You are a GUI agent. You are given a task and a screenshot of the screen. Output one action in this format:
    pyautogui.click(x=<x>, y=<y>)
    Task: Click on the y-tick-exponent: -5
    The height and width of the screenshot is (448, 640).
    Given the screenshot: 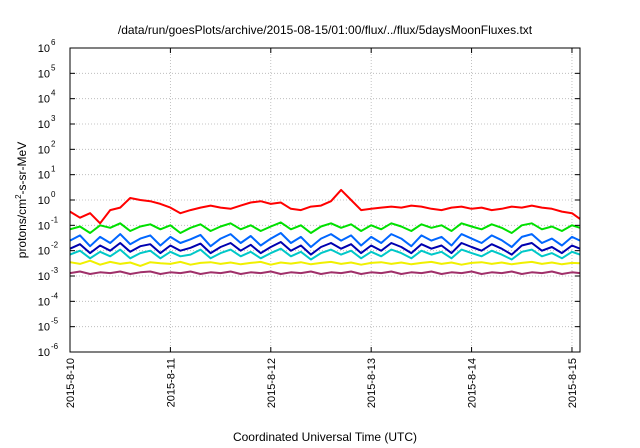 What is the action you would take?
    pyautogui.click(x=55, y=321)
    